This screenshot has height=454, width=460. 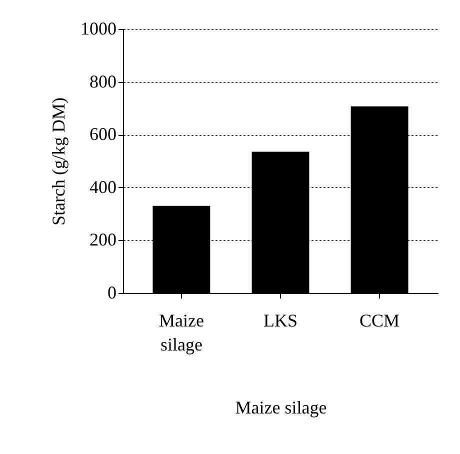 I want to click on x-axis-title: Maize silage, so click(x=281, y=408).